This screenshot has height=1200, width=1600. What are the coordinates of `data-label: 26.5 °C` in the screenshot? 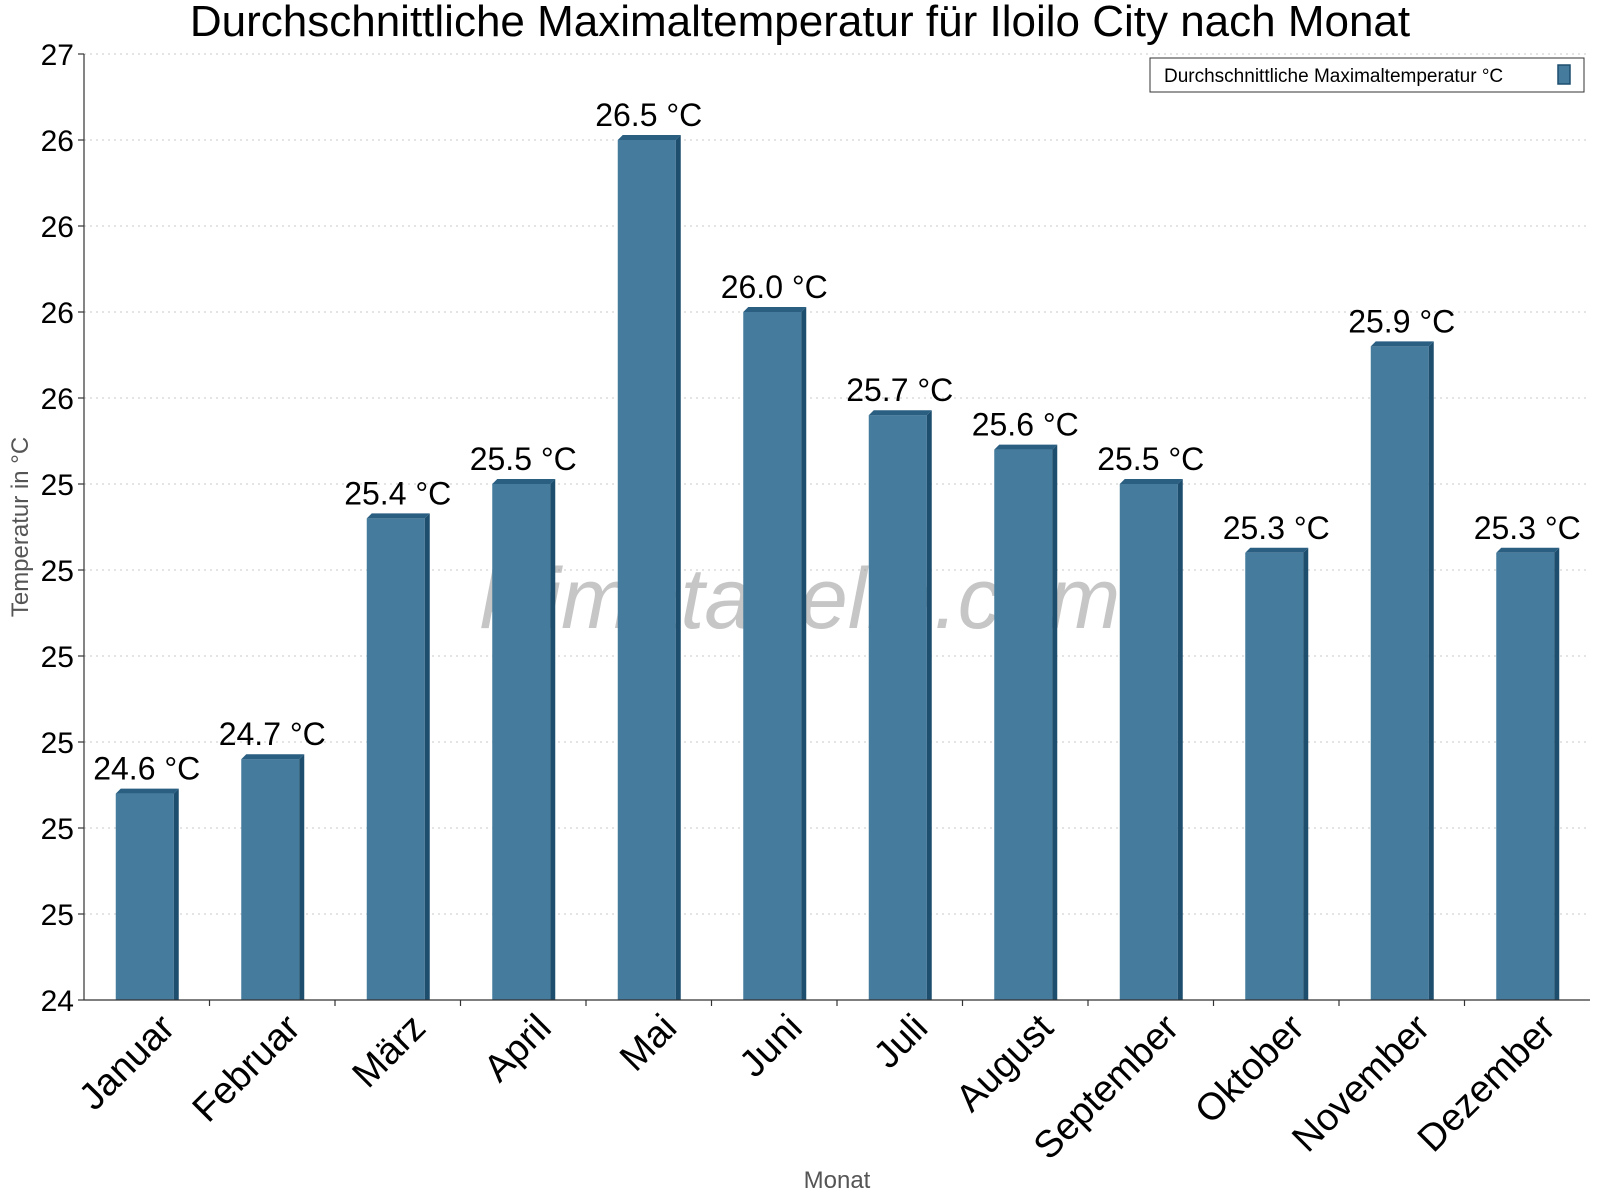 It's located at (648, 115).